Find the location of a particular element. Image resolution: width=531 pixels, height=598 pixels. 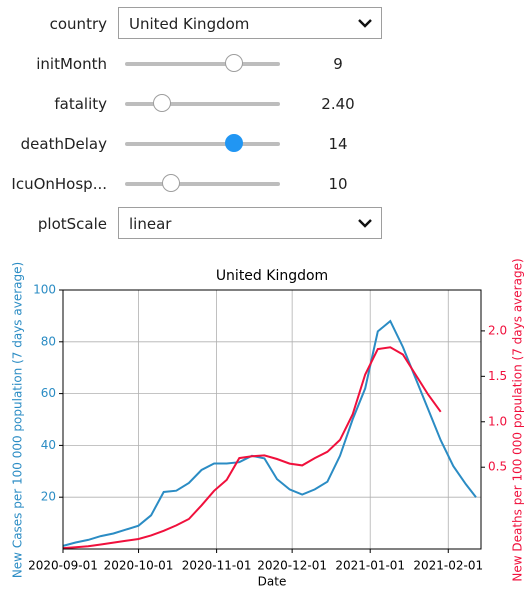

x-tick-label: 2020-09-01 is located at coordinates (63, 566).